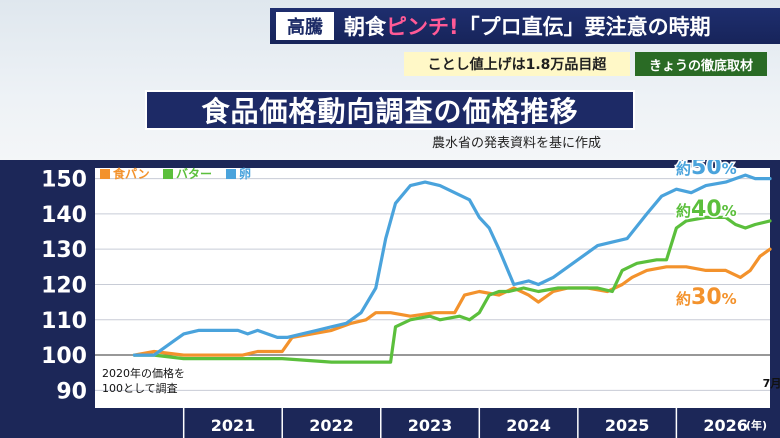 The image size is (780, 438). I want to click on end-label-value: 40, so click(706, 209).